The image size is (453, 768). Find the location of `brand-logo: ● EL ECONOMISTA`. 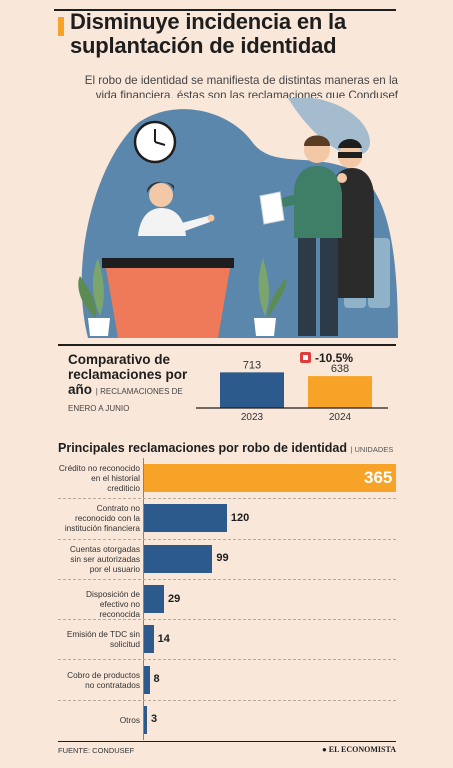

brand-logo: ● EL ECONOMISTA is located at coordinates (359, 749).